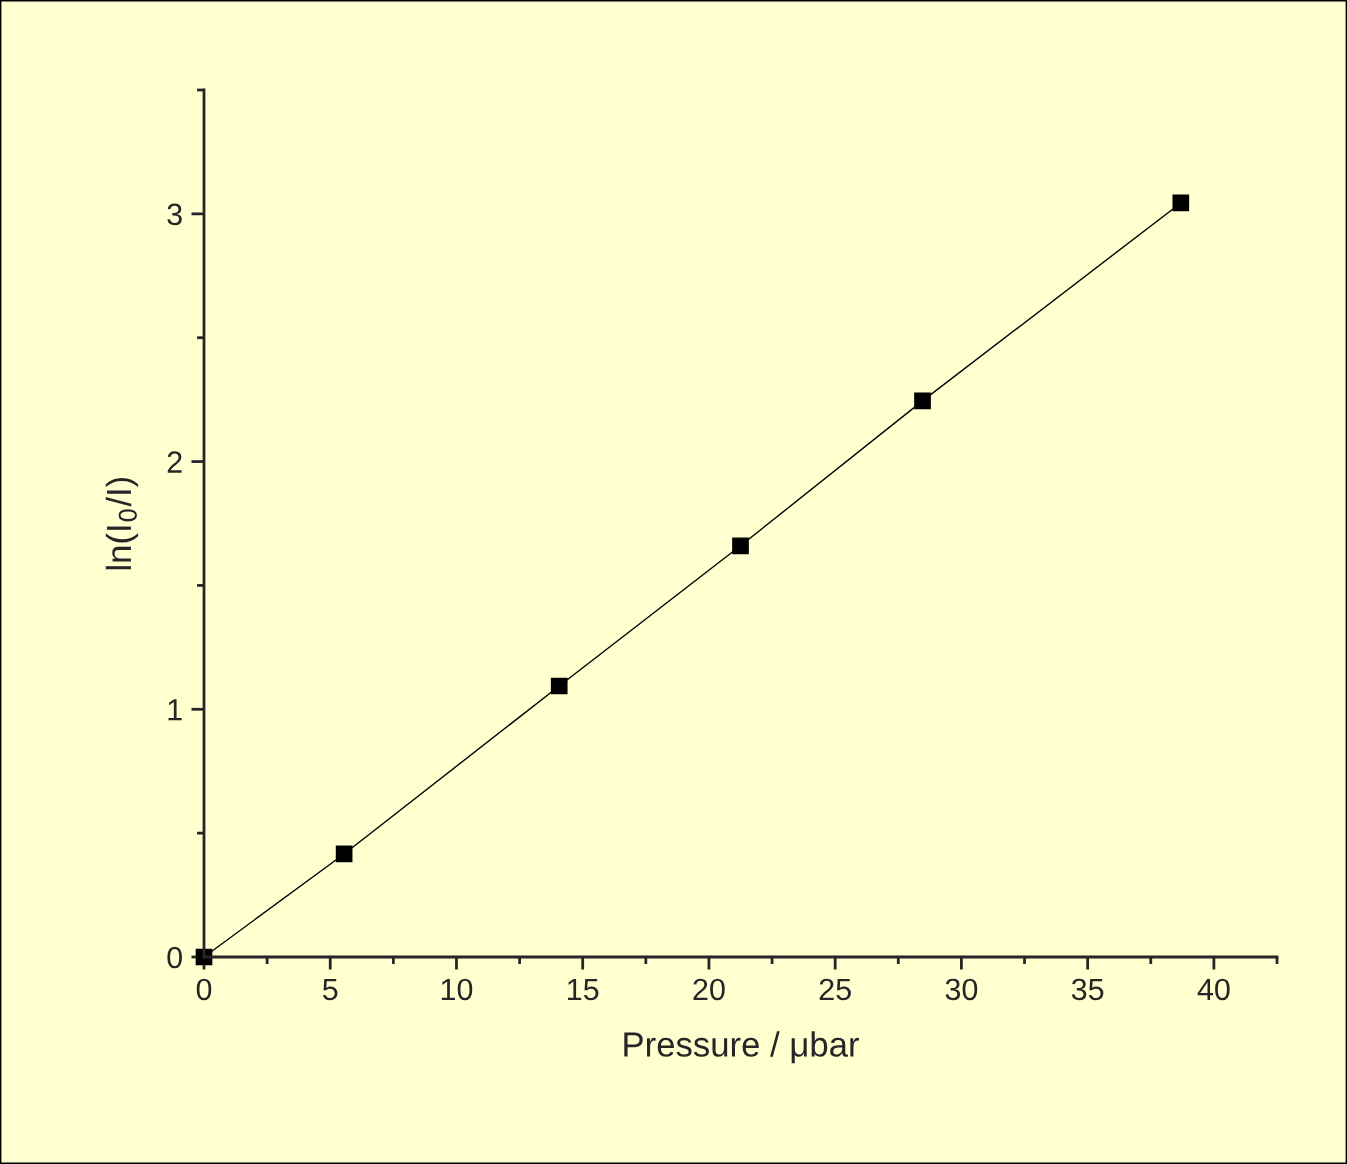 Image resolution: width=1347 pixels, height=1164 pixels. What do you see at coordinates (457, 989) in the screenshot?
I see `x-tick-label: 10` at bounding box center [457, 989].